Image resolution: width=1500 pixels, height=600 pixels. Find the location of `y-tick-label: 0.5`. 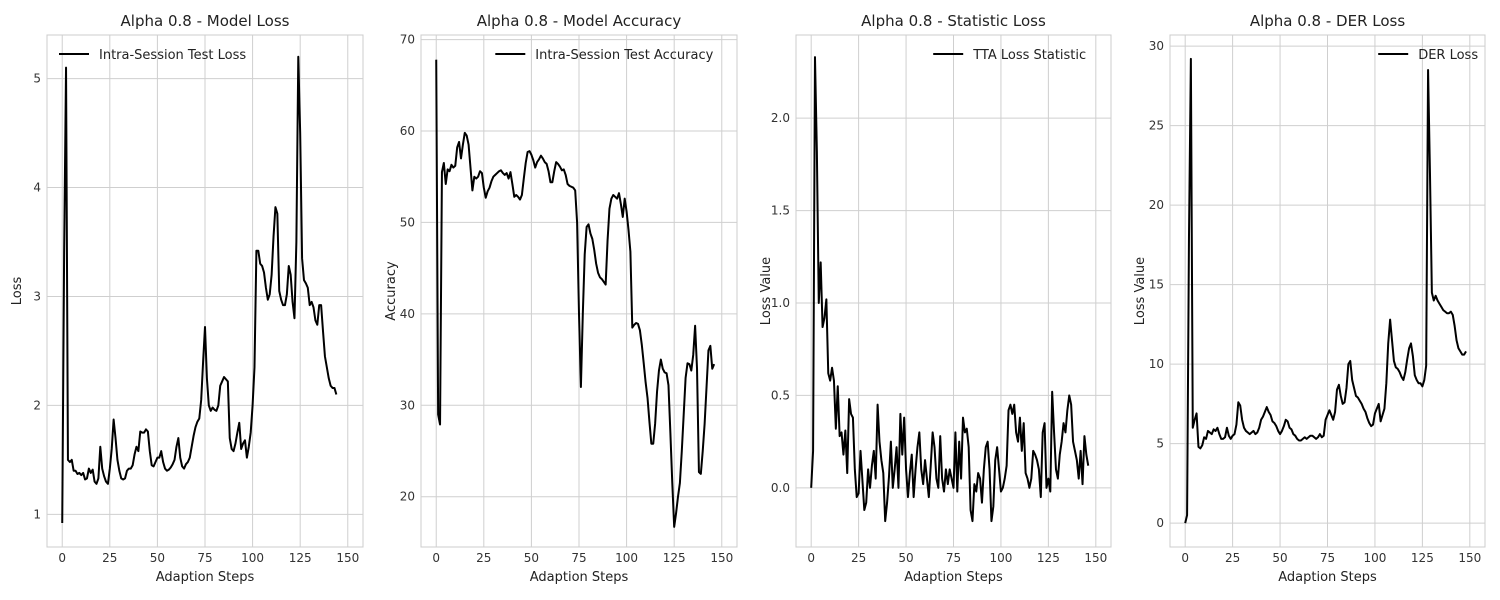

y-tick-label: 0.5 is located at coordinates (780, 395).